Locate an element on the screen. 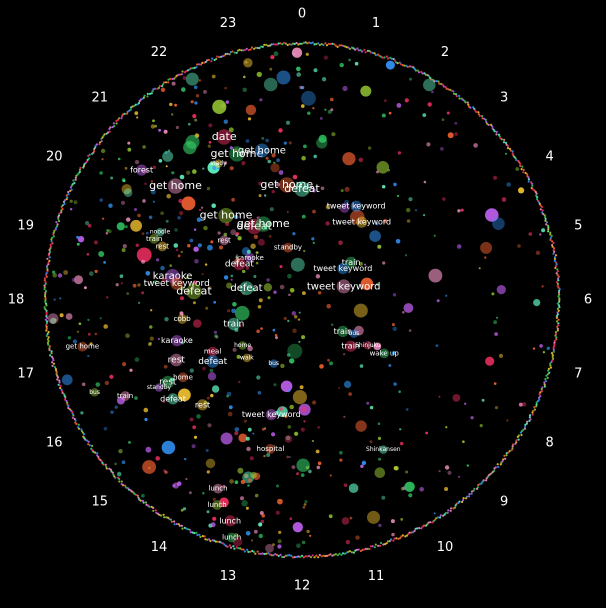 Image resolution: width=606 pixels, height=608 pixels. keyword-label: standby is located at coordinates (159, 387).